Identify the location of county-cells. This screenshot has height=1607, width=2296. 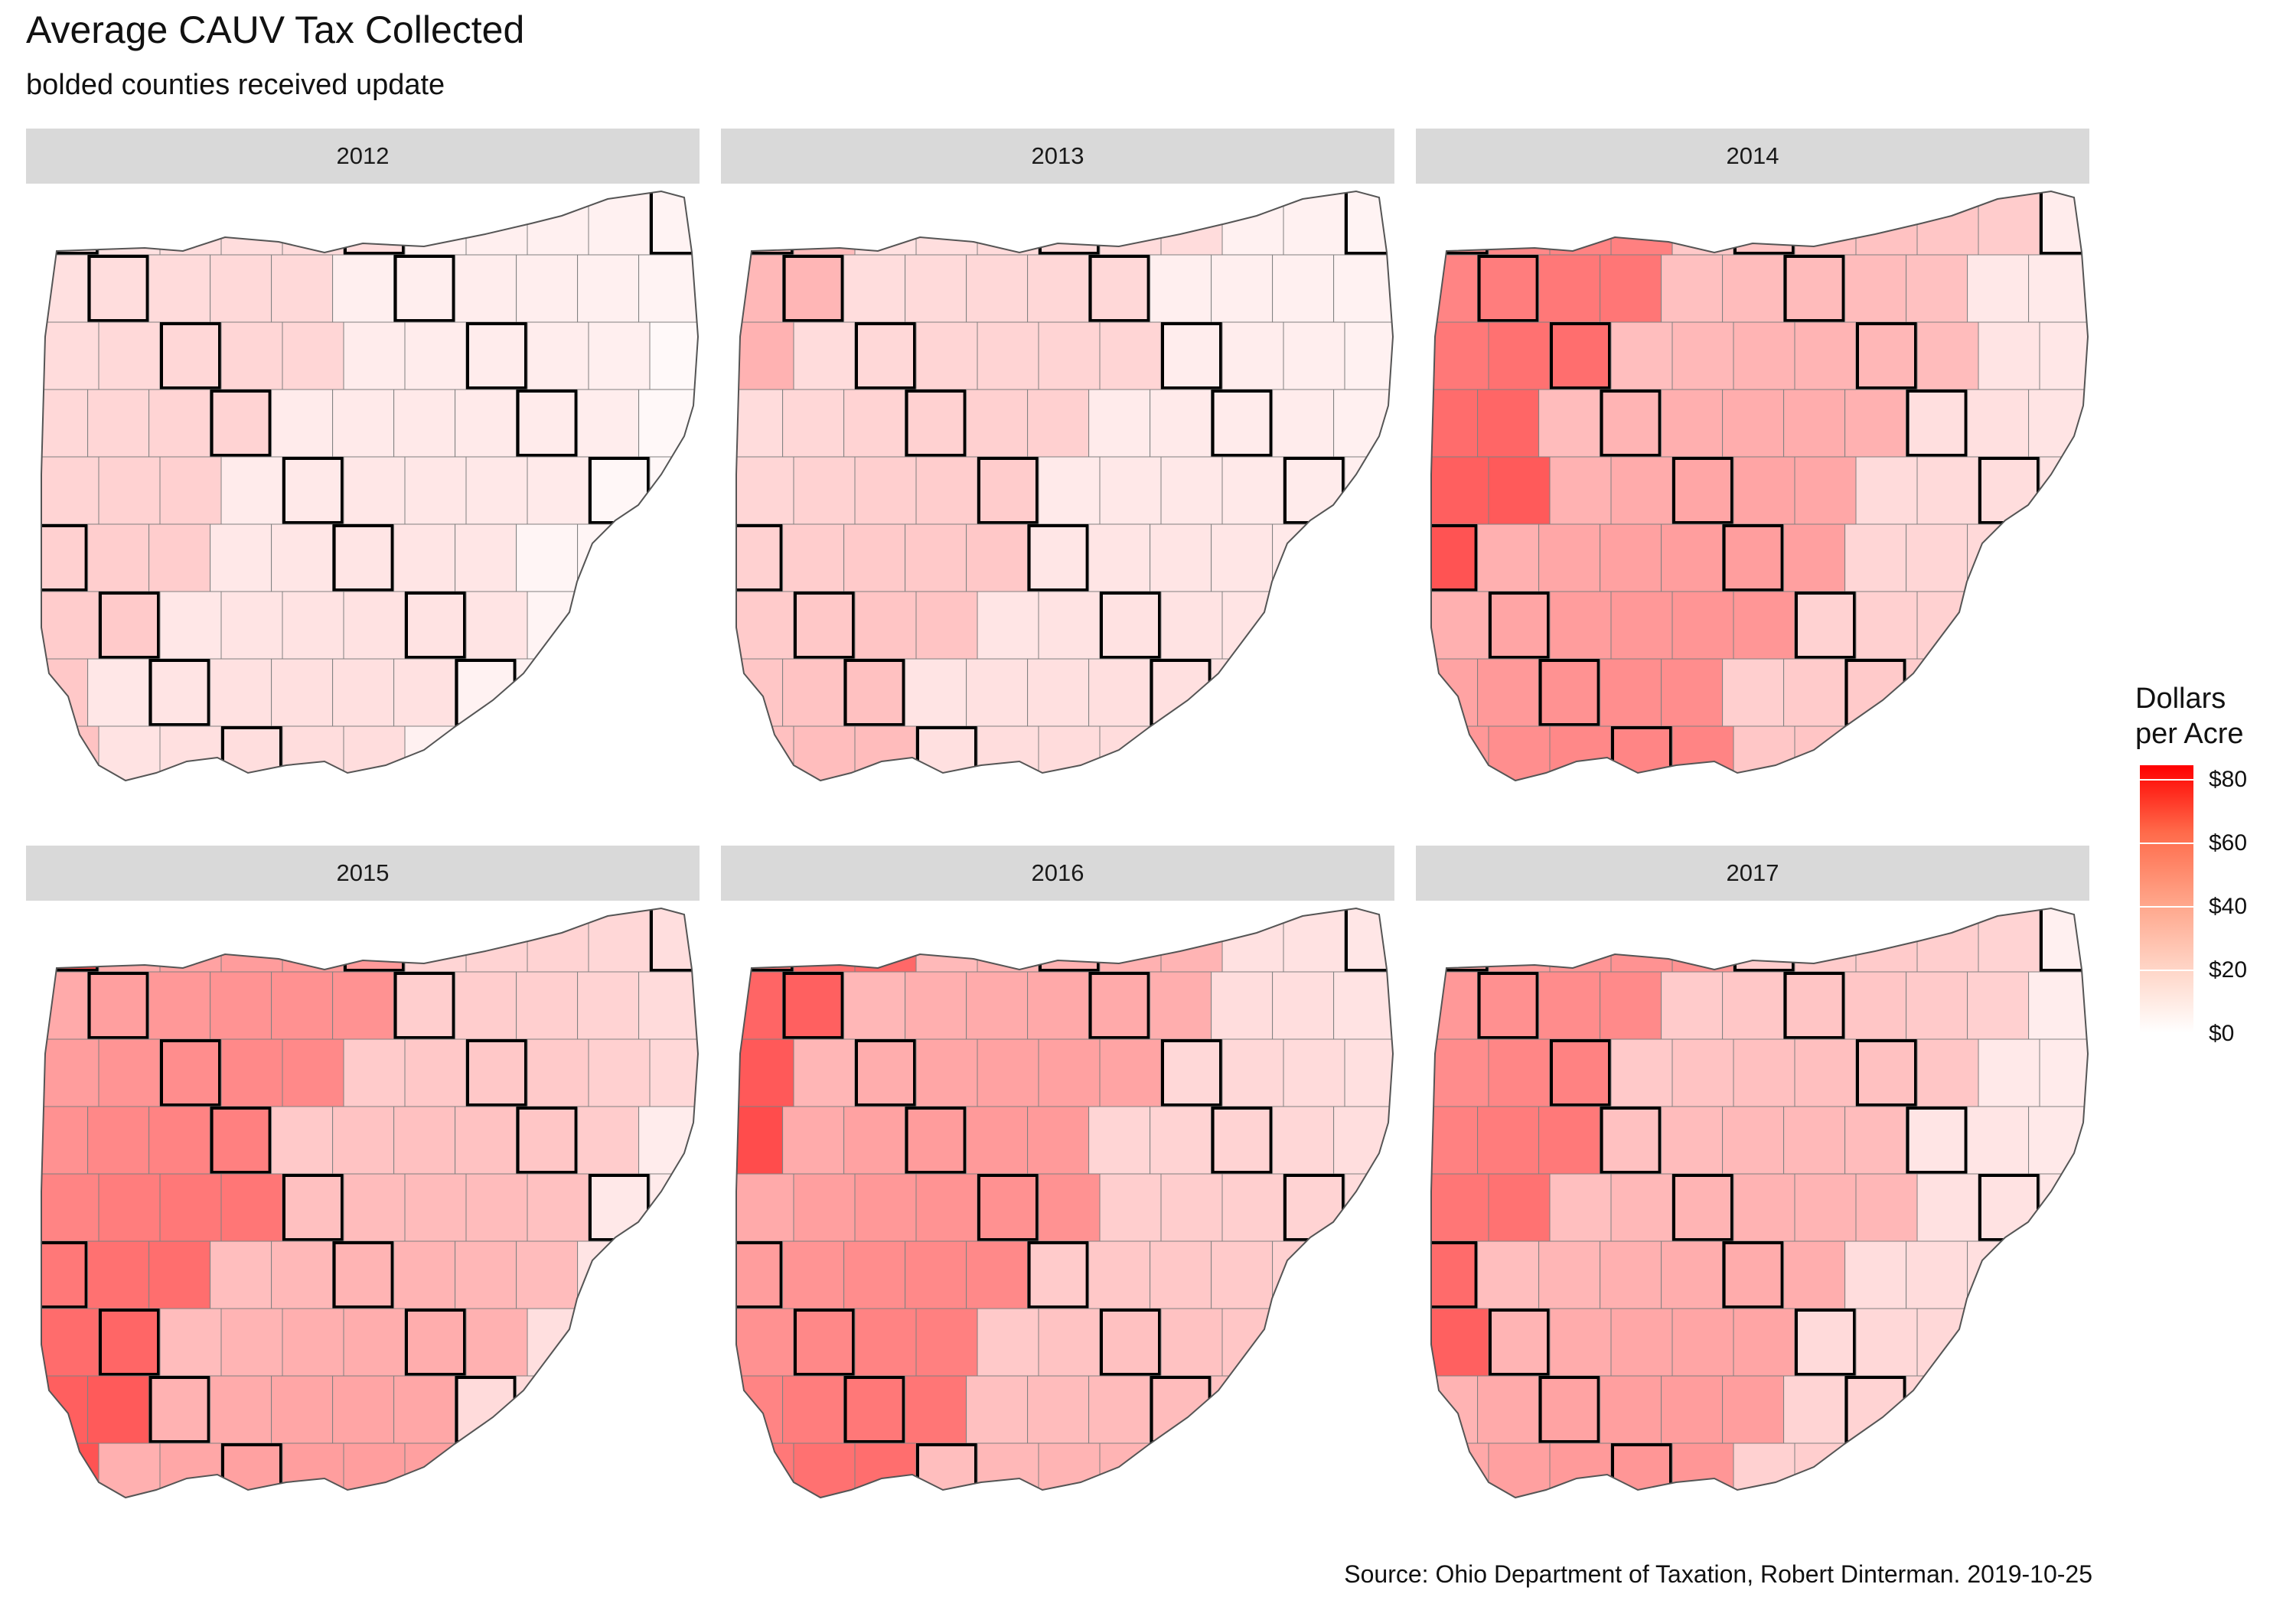
(369, 1203).